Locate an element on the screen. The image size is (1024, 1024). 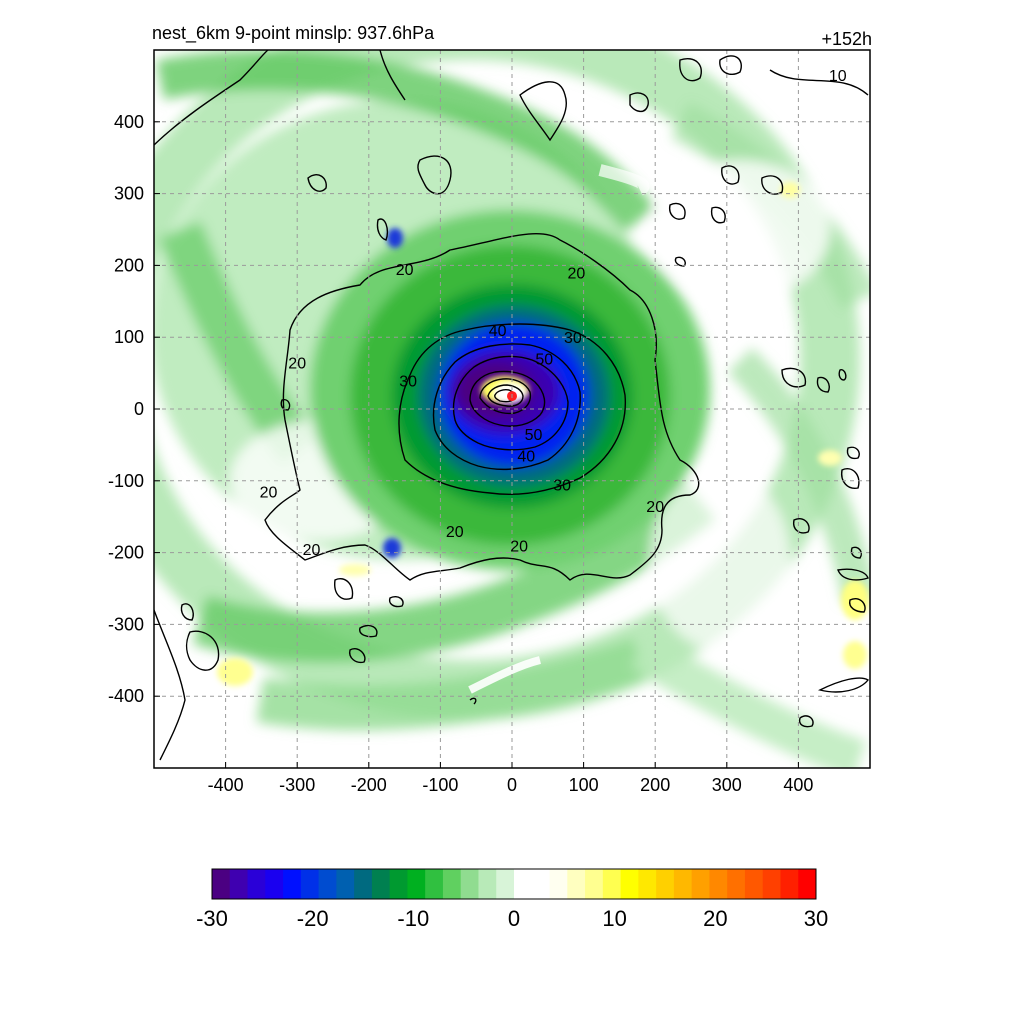
colorbar is located at coordinates (514, 884).